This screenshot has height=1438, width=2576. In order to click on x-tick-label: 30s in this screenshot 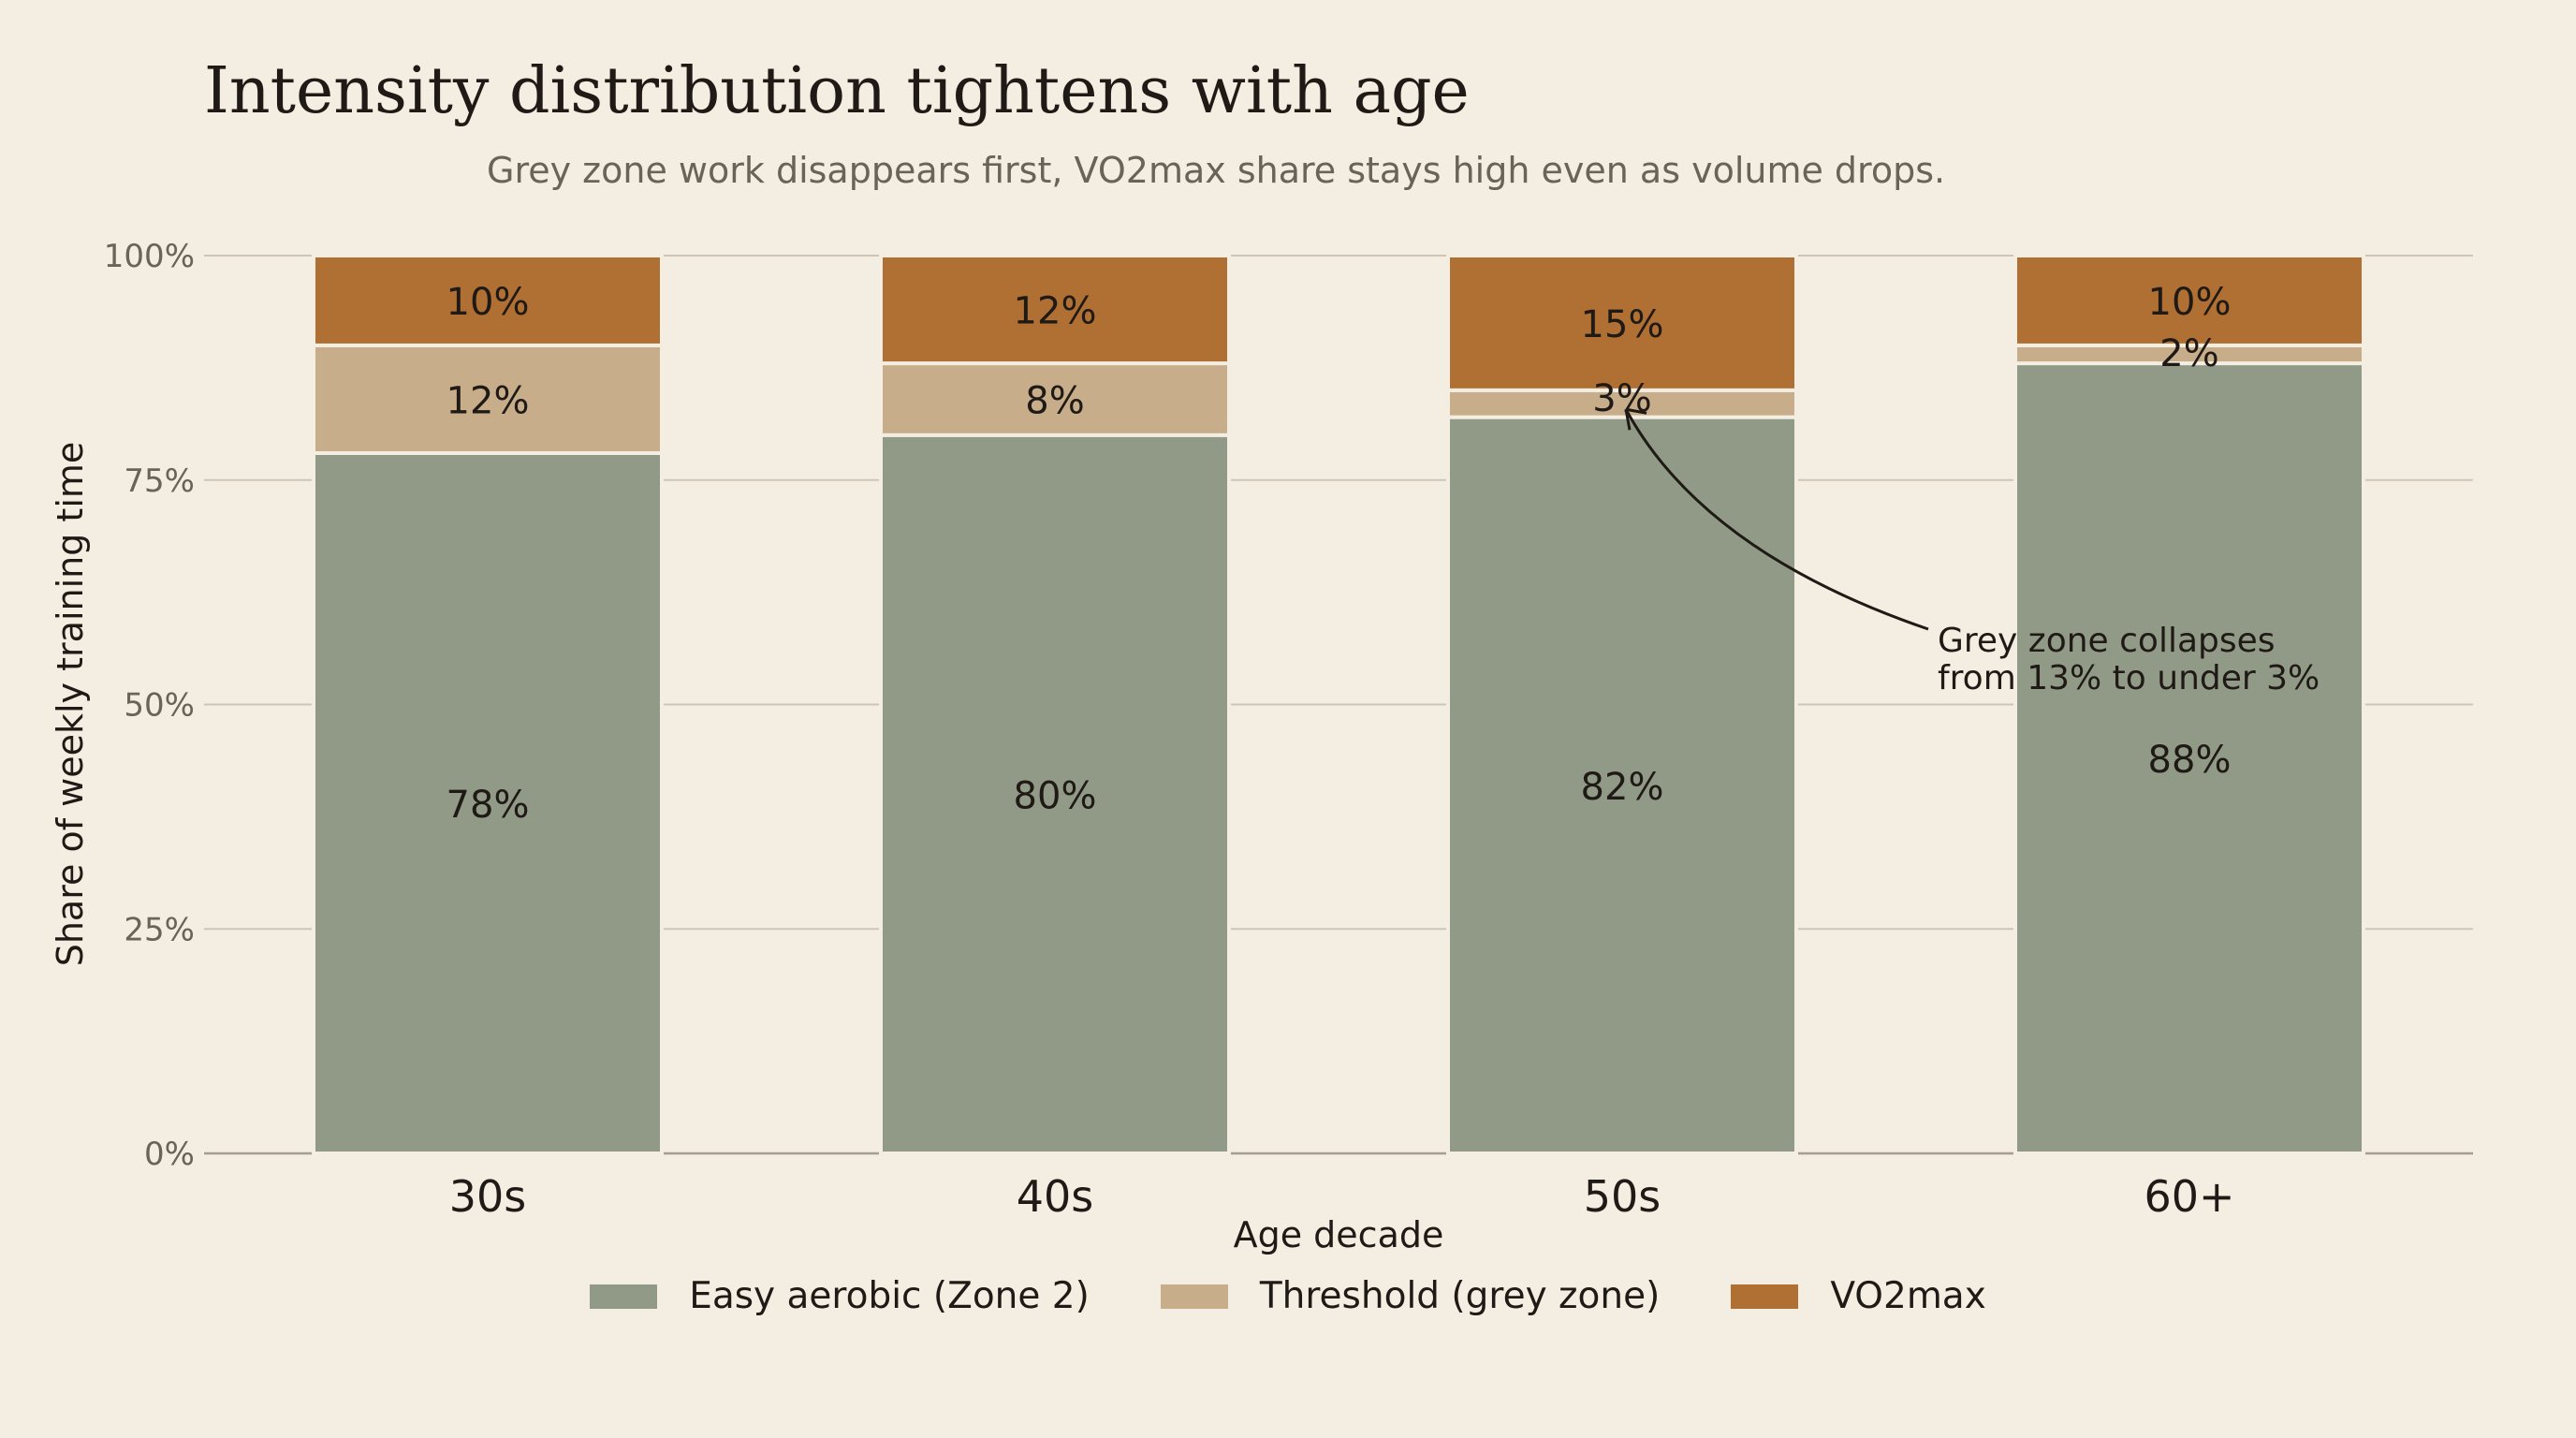, I will do `click(488, 1196)`.